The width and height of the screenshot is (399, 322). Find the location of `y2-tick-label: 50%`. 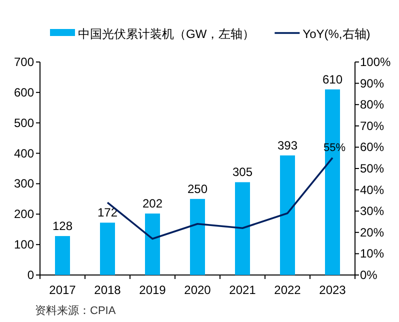

y2-tick-label: 50% is located at coordinates (372, 169).